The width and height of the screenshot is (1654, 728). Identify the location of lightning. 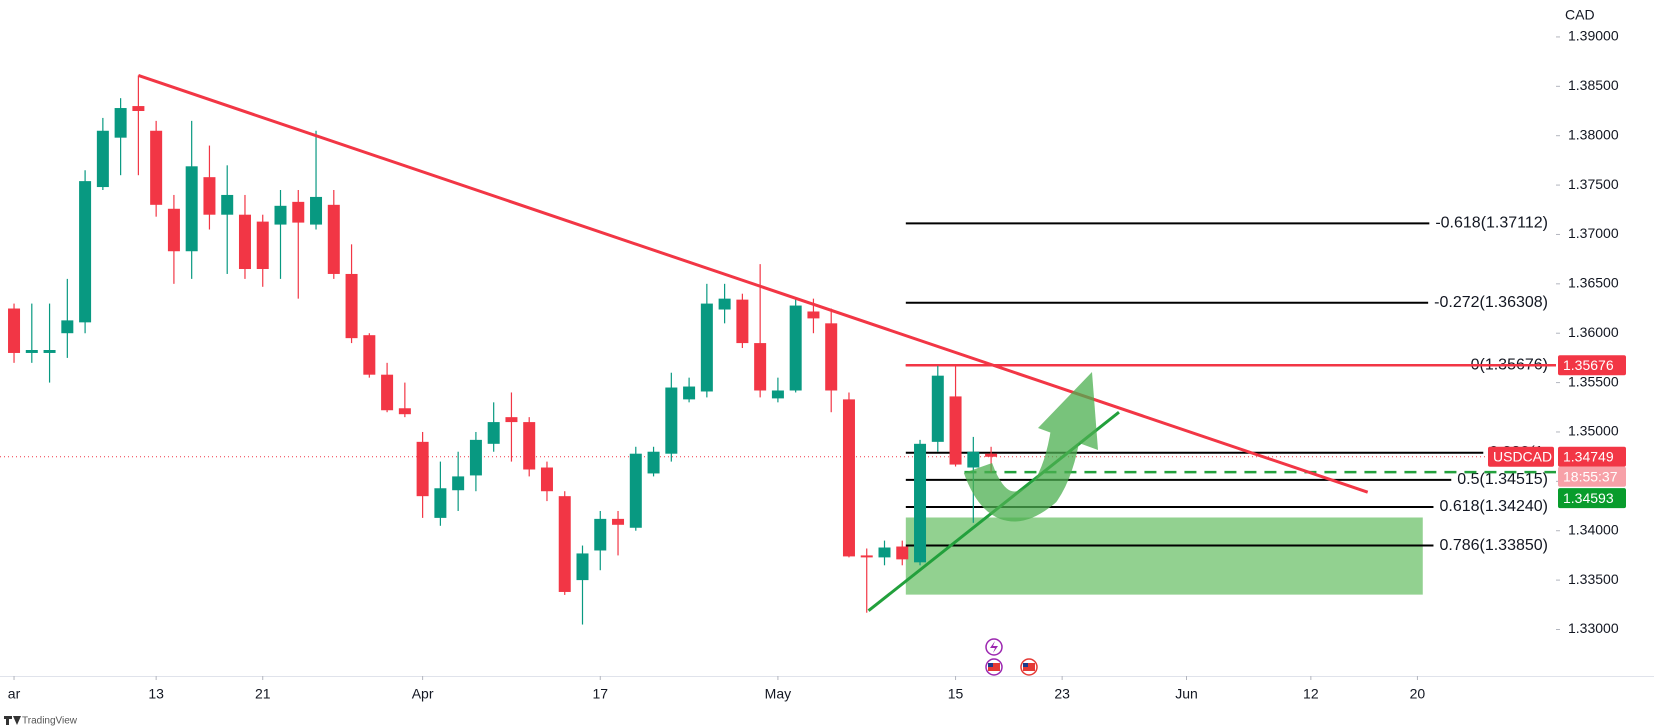
(994, 647).